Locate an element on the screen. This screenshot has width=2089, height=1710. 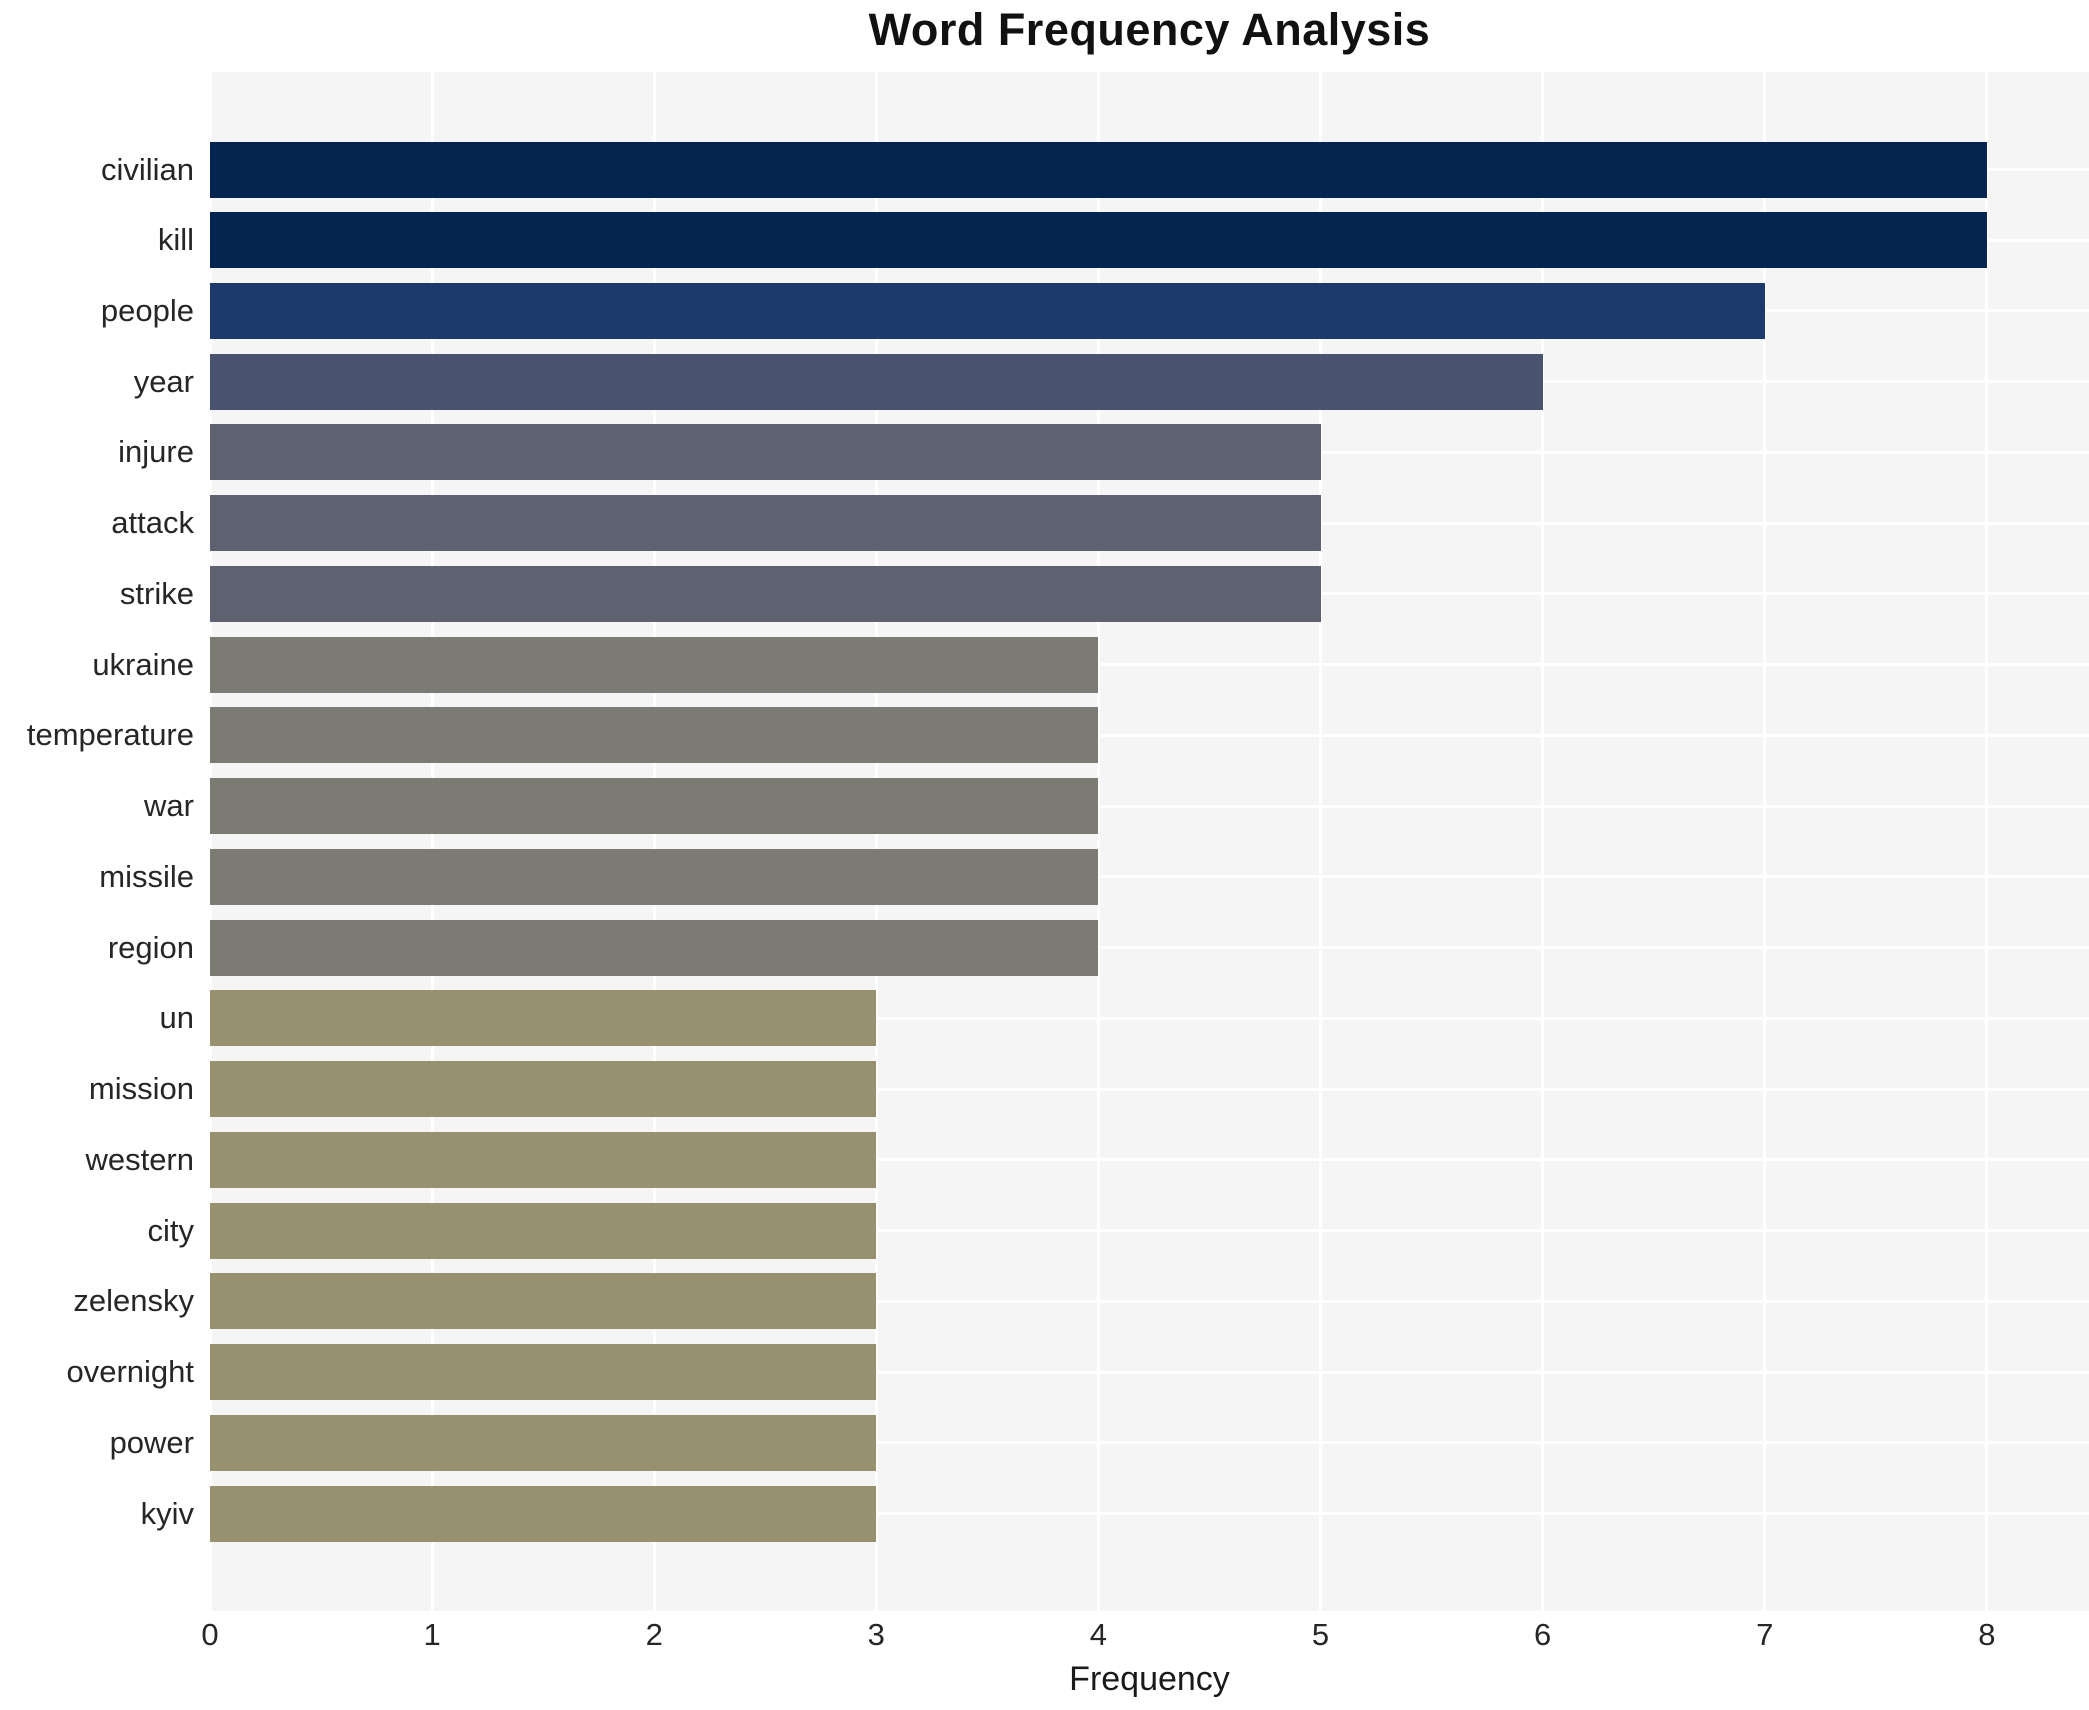
x-axis-label: Frequency is located at coordinates (1149, 1679).